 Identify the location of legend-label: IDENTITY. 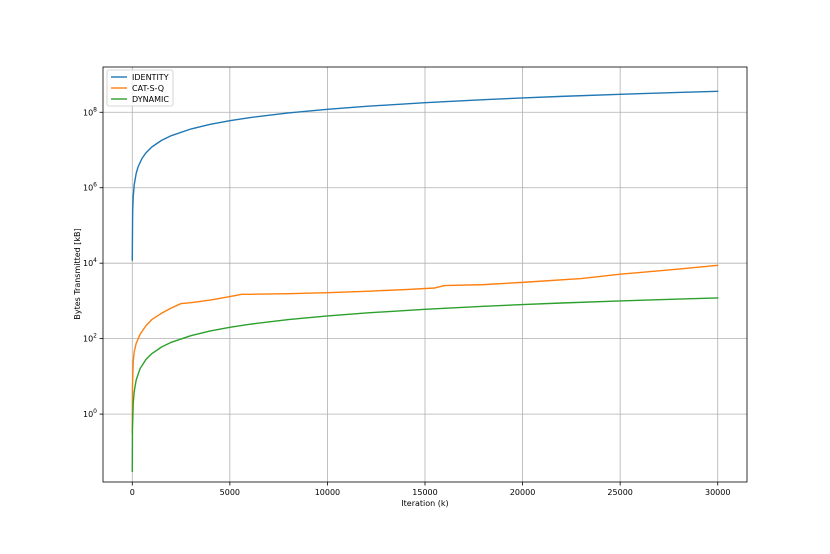
(150, 77).